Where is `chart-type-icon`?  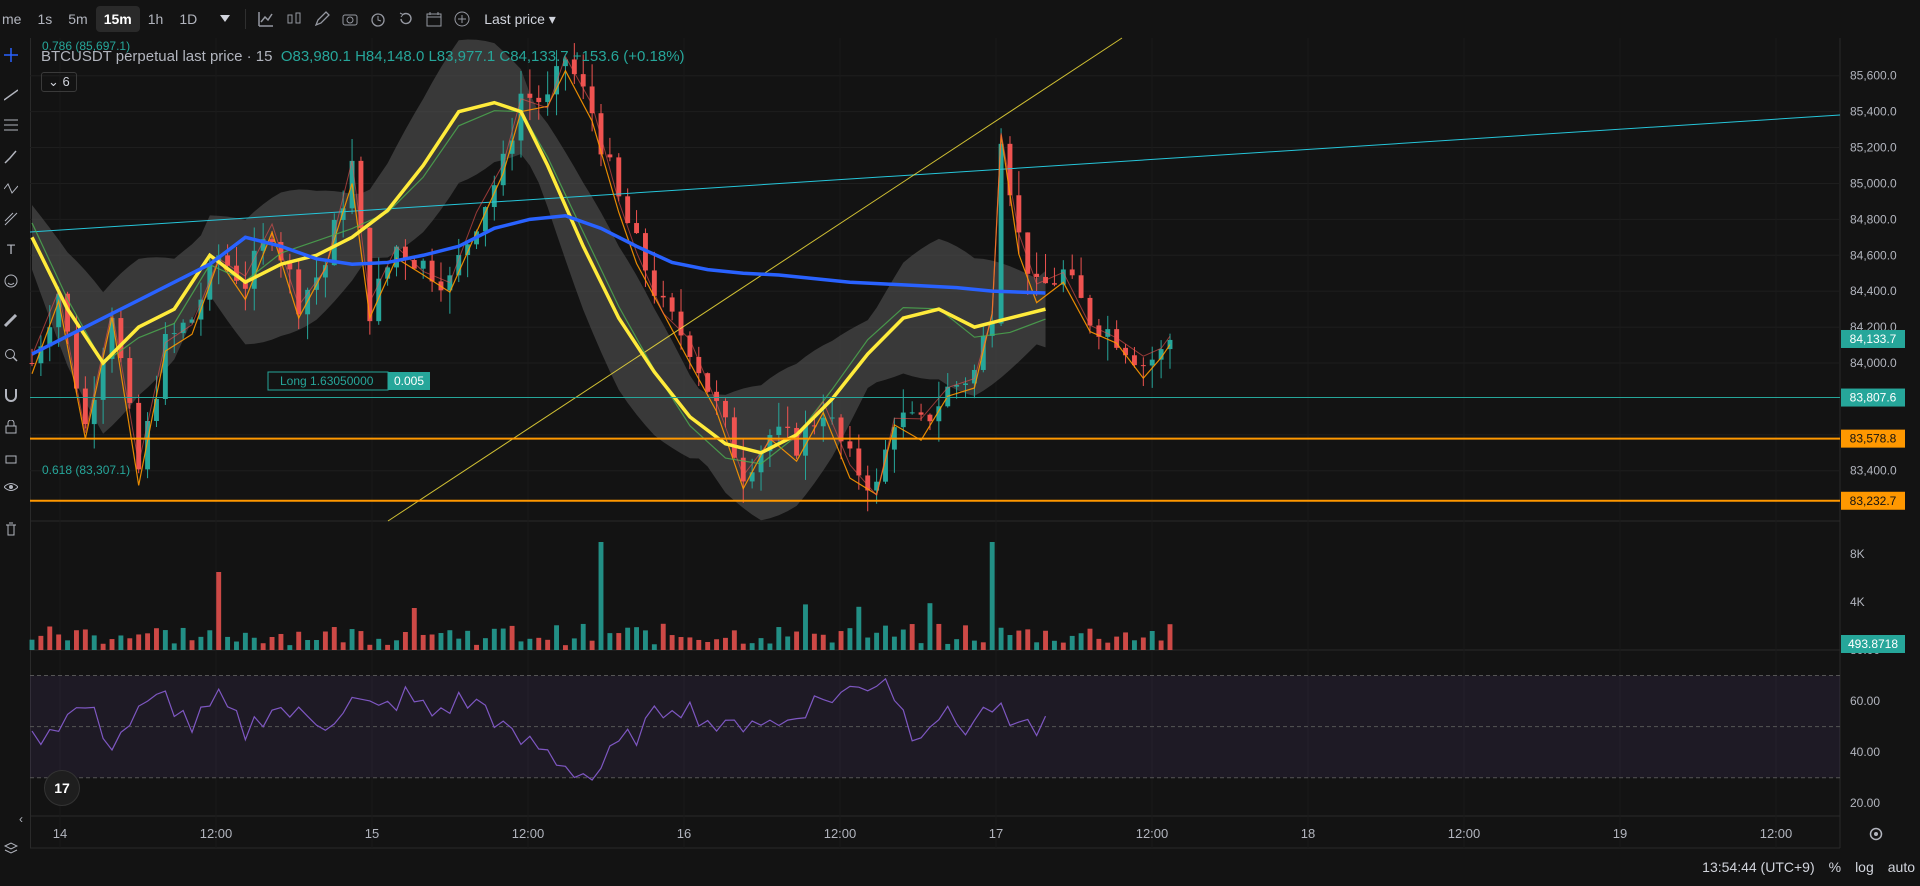 chart-type-icon is located at coordinates (294, 19).